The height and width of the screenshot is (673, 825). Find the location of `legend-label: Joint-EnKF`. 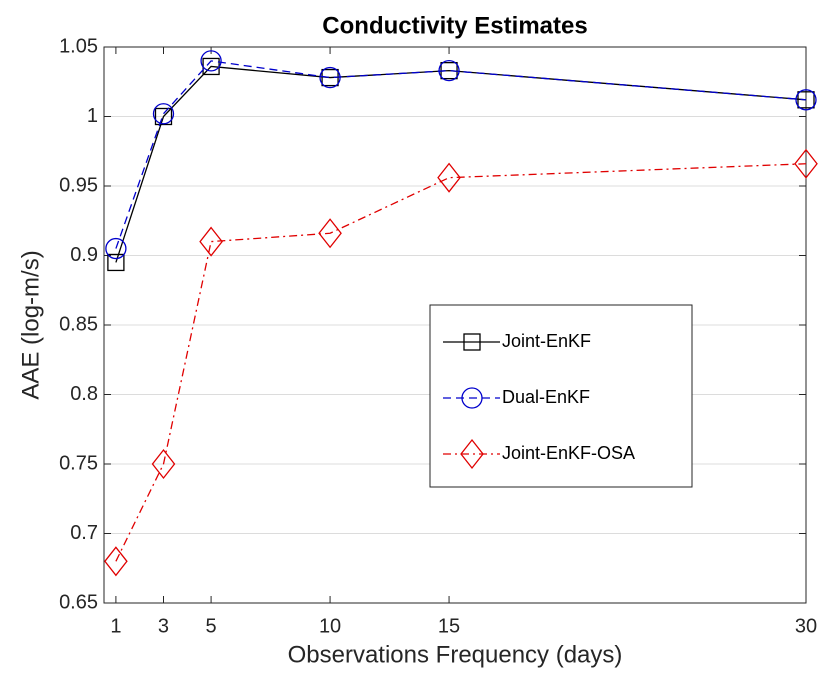

legend-label: Joint-EnKF is located at coordinates (546, 341).